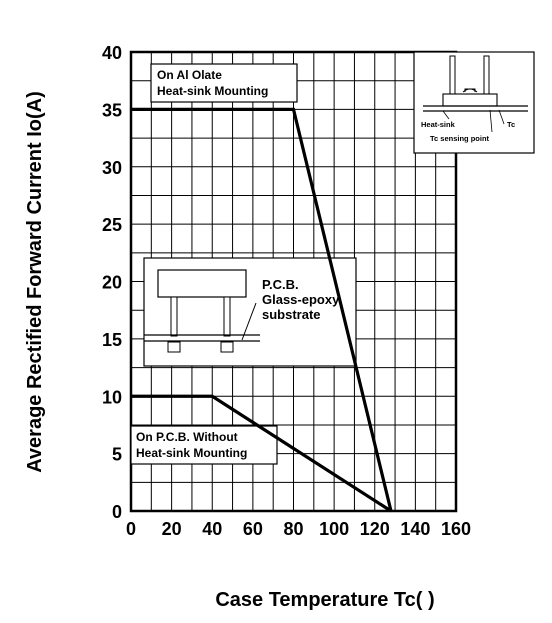 This screenshot has height=623, width=552. Describe the element at coordinates (212, 91) in the screenshot. I see `aluminum-label-line: Heat-sink Mounting` at that location.